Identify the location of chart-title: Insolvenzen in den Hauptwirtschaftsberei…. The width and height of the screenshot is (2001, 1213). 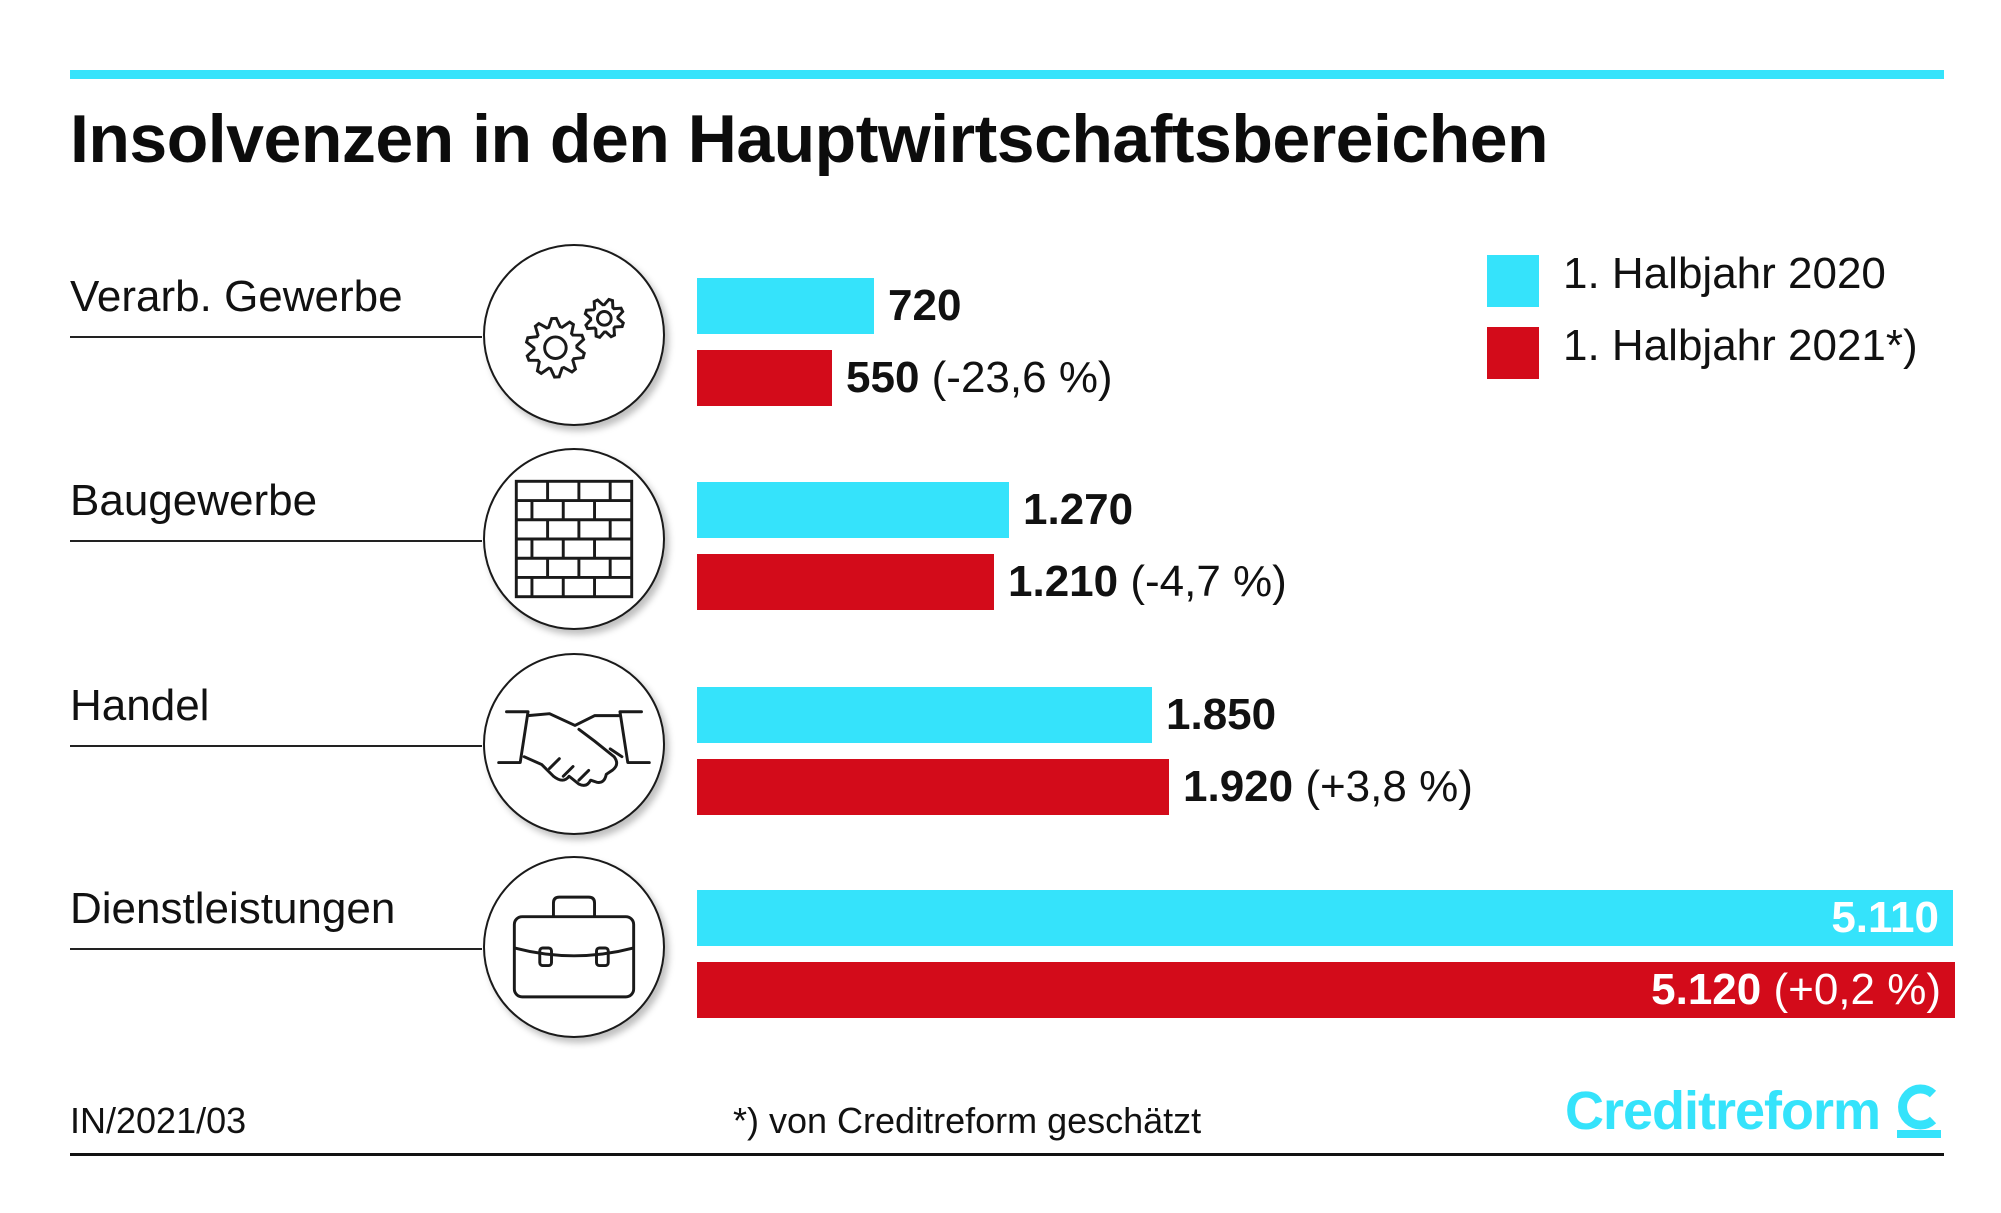
(809, 139).